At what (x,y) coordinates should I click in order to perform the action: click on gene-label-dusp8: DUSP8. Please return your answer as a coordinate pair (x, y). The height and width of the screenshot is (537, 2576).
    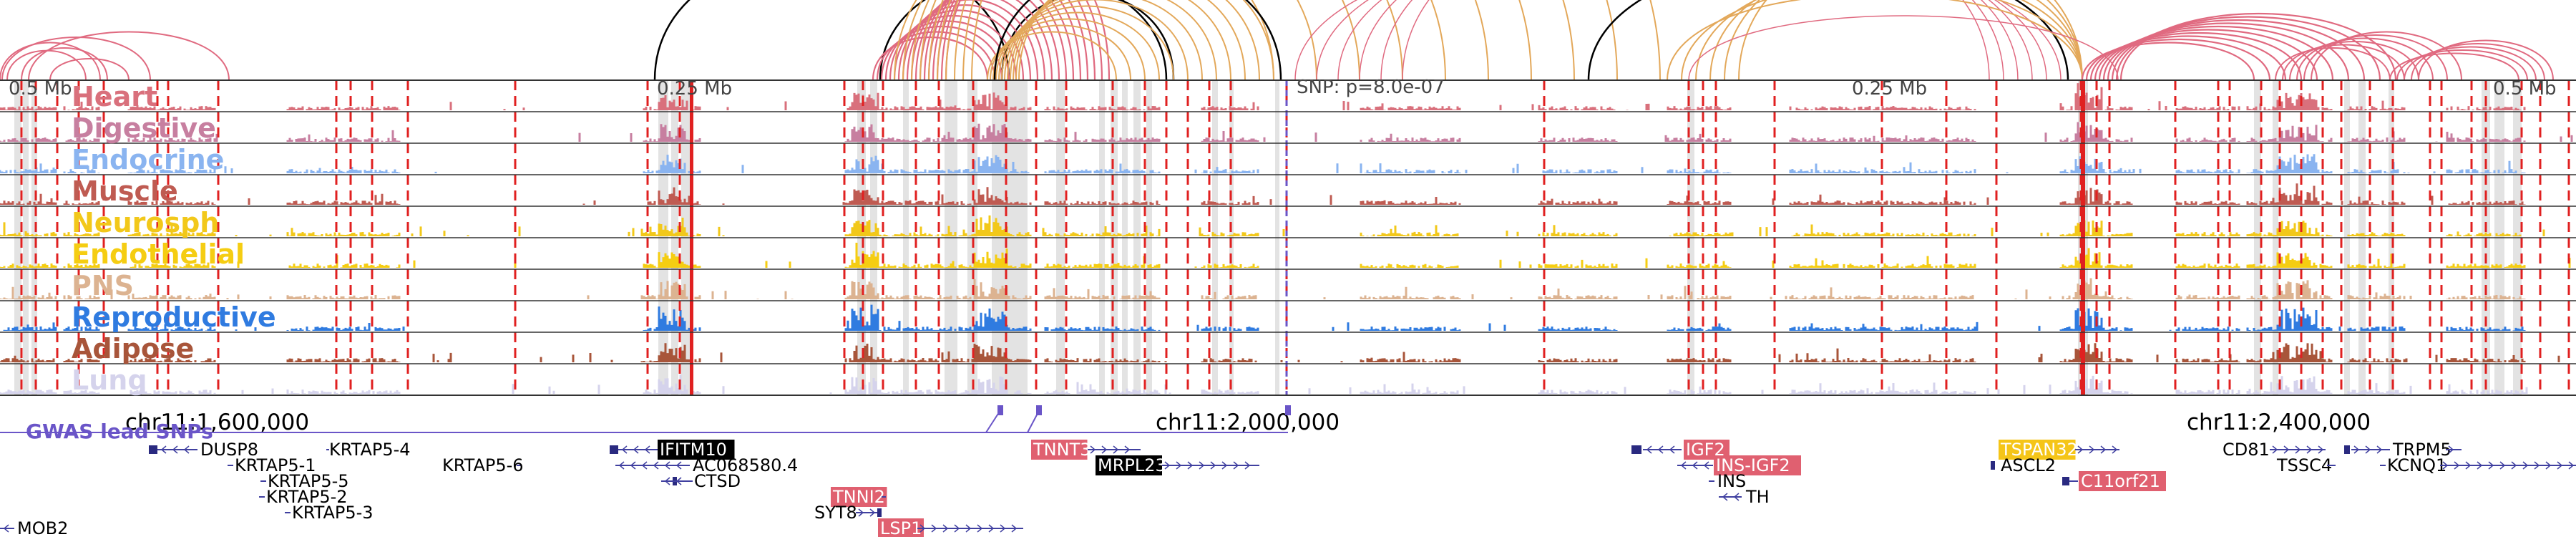
    Looking at the image, I should click on (229, 450).